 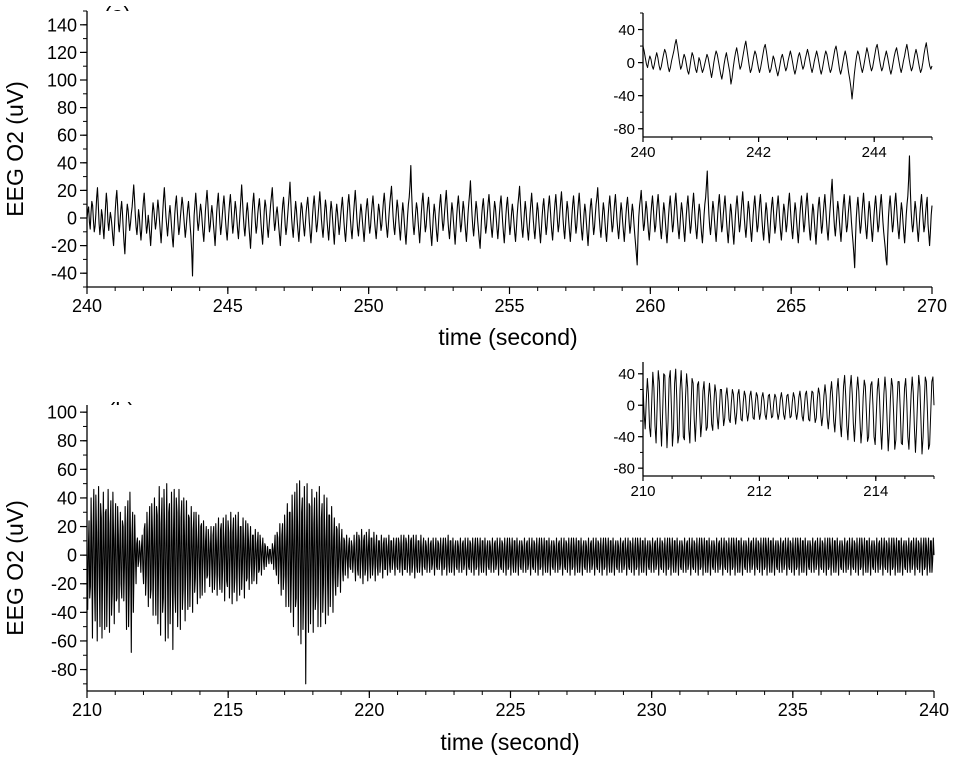 I want to click on x-tick-label: 260, so click(x=650, y=306).